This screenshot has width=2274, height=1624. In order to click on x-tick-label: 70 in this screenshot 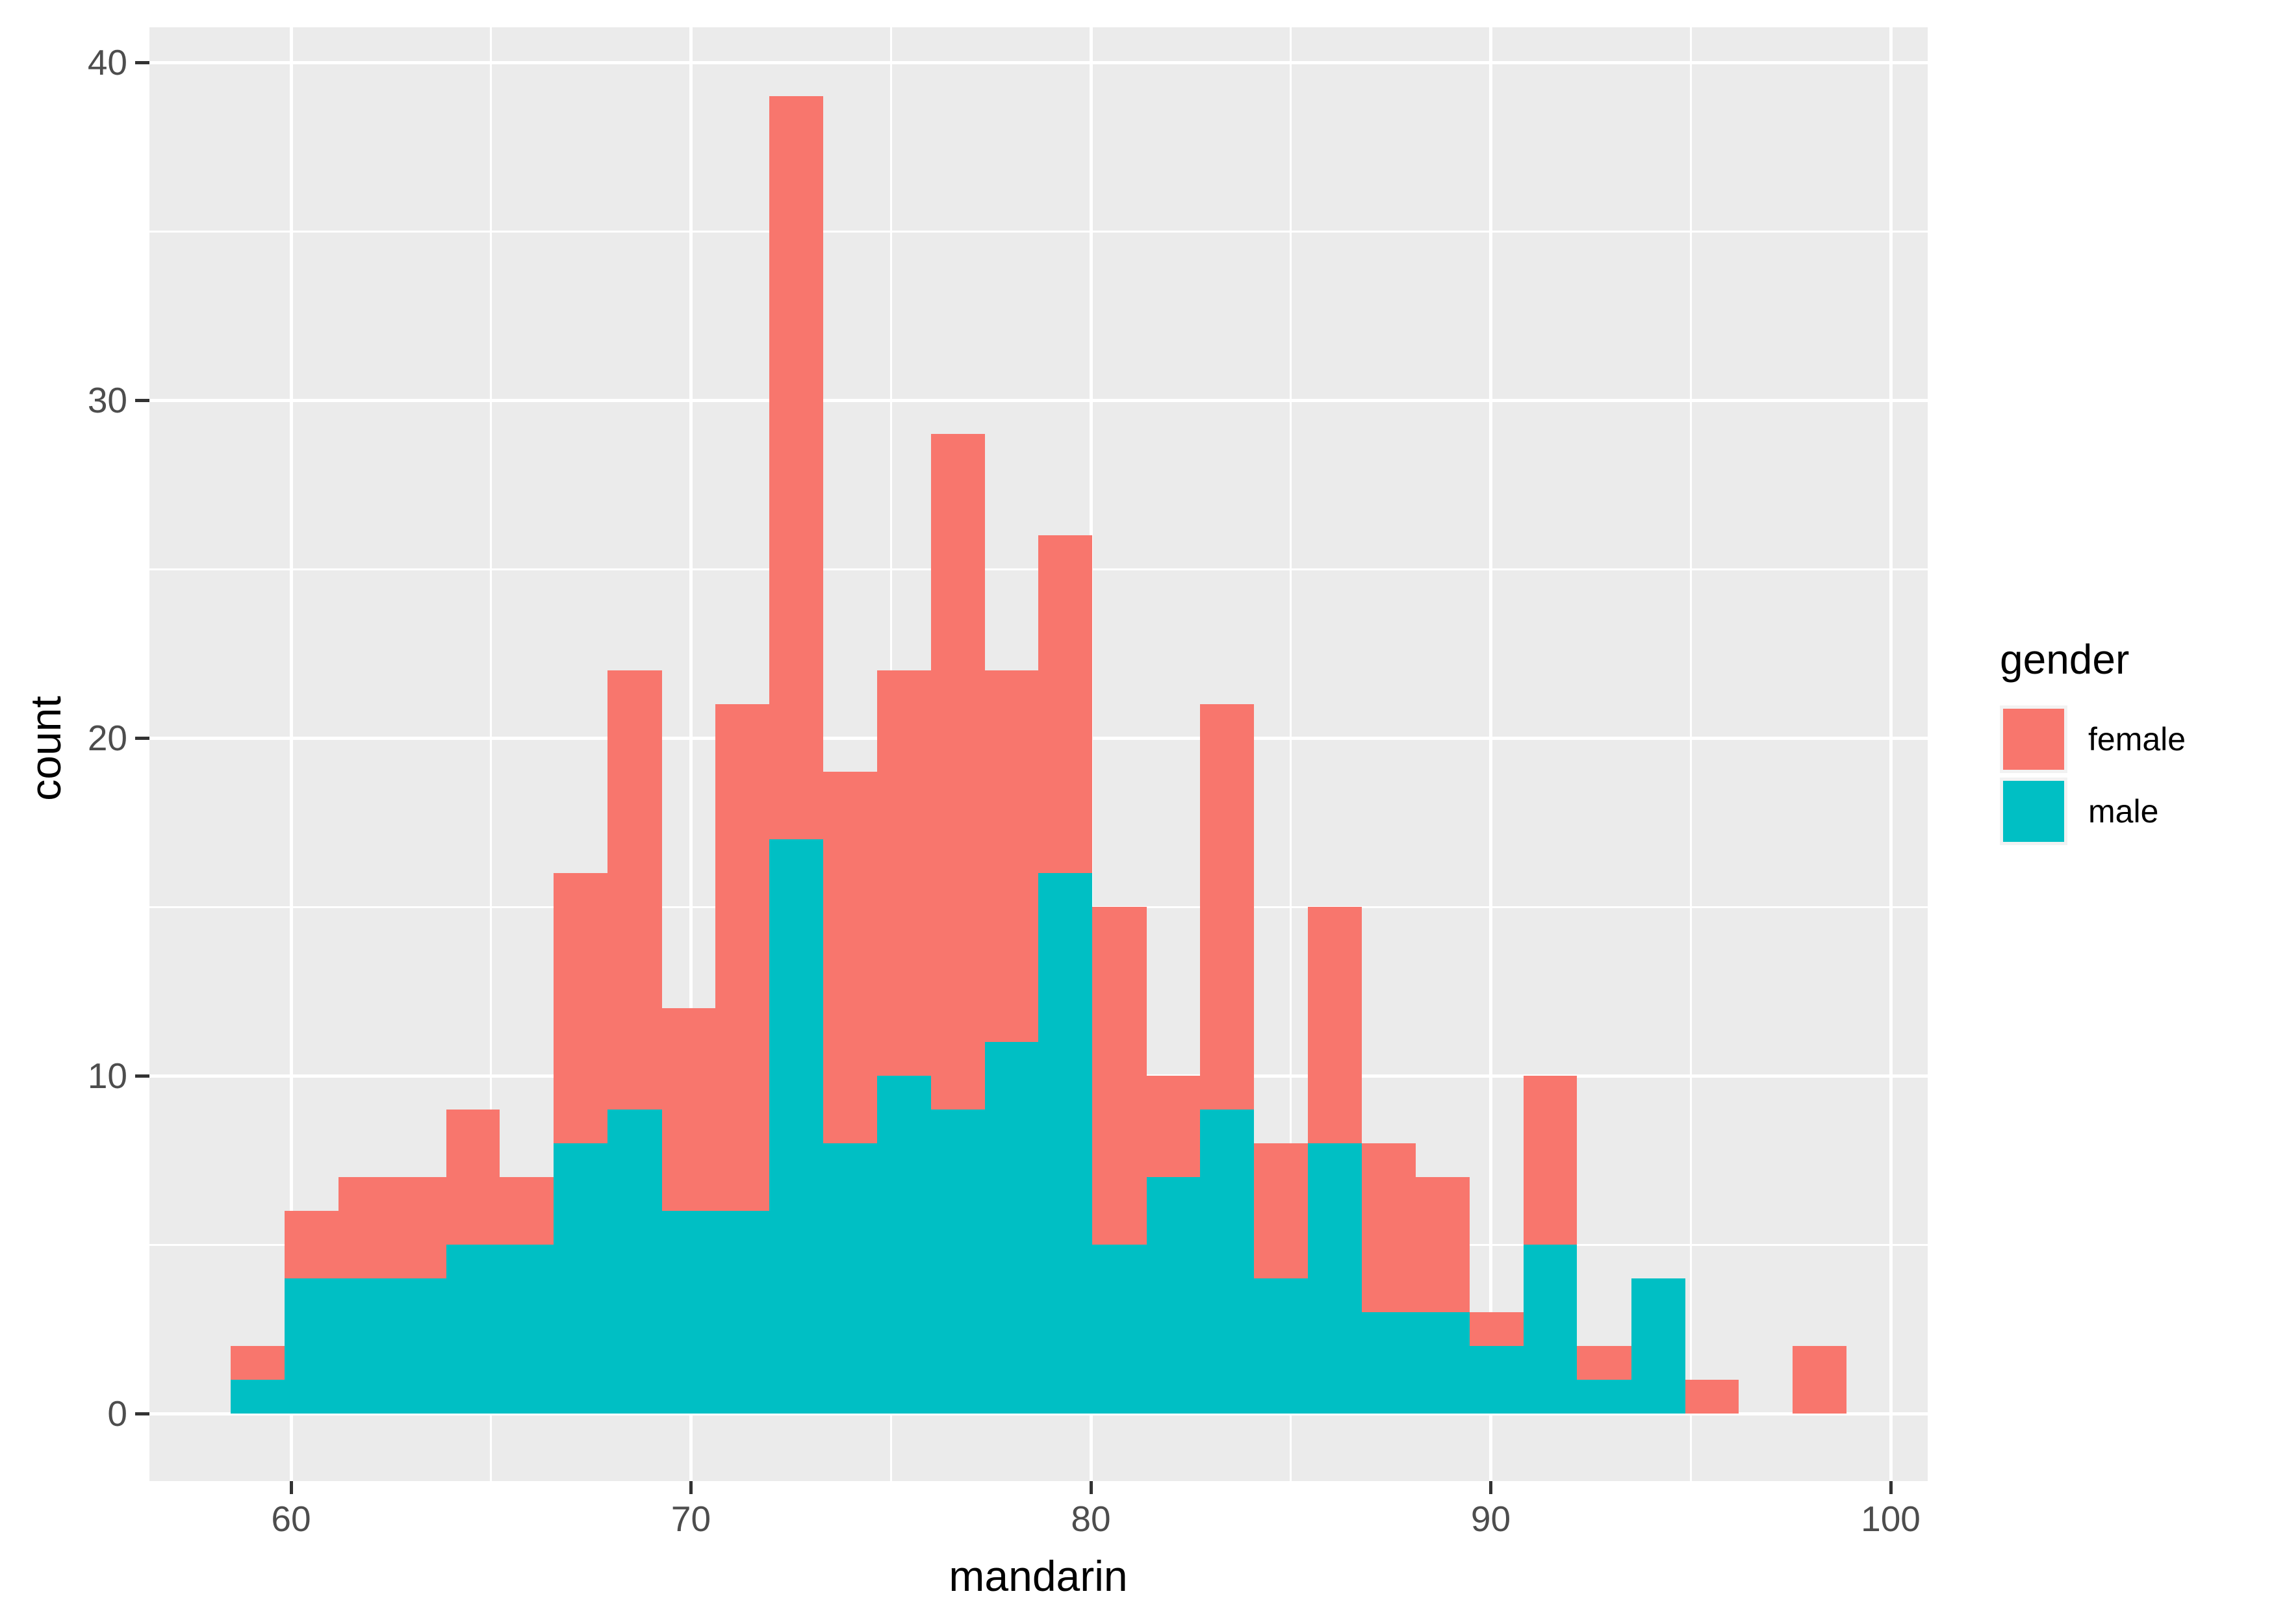, I will do `click(691, 1519)`.